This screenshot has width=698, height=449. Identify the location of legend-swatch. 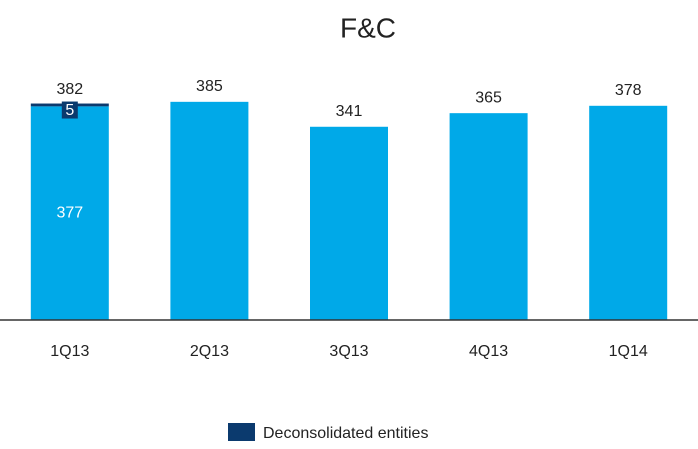
(241, 432).